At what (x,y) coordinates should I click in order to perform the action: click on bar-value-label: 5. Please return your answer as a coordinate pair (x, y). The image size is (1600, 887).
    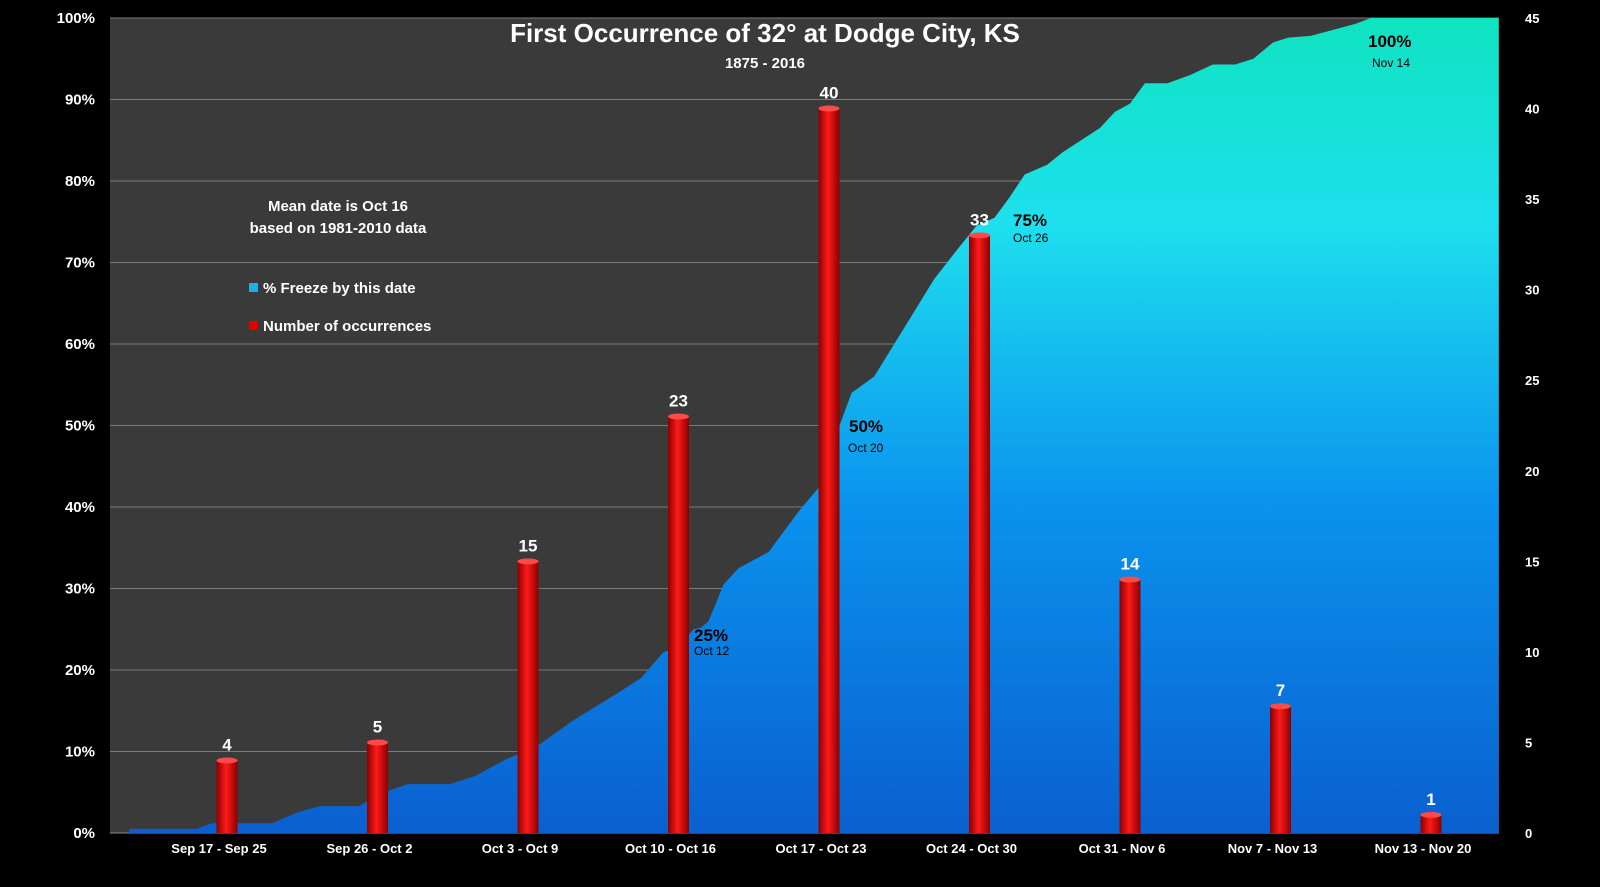
    Looking at the image, I should click on (377, 726).